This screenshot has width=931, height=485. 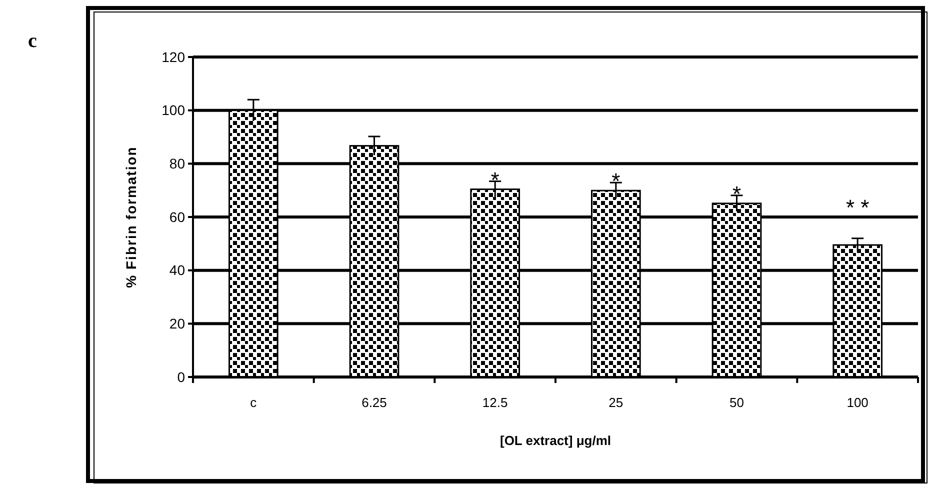 I want to click on annotation: * *, so click(x=858, y=207).